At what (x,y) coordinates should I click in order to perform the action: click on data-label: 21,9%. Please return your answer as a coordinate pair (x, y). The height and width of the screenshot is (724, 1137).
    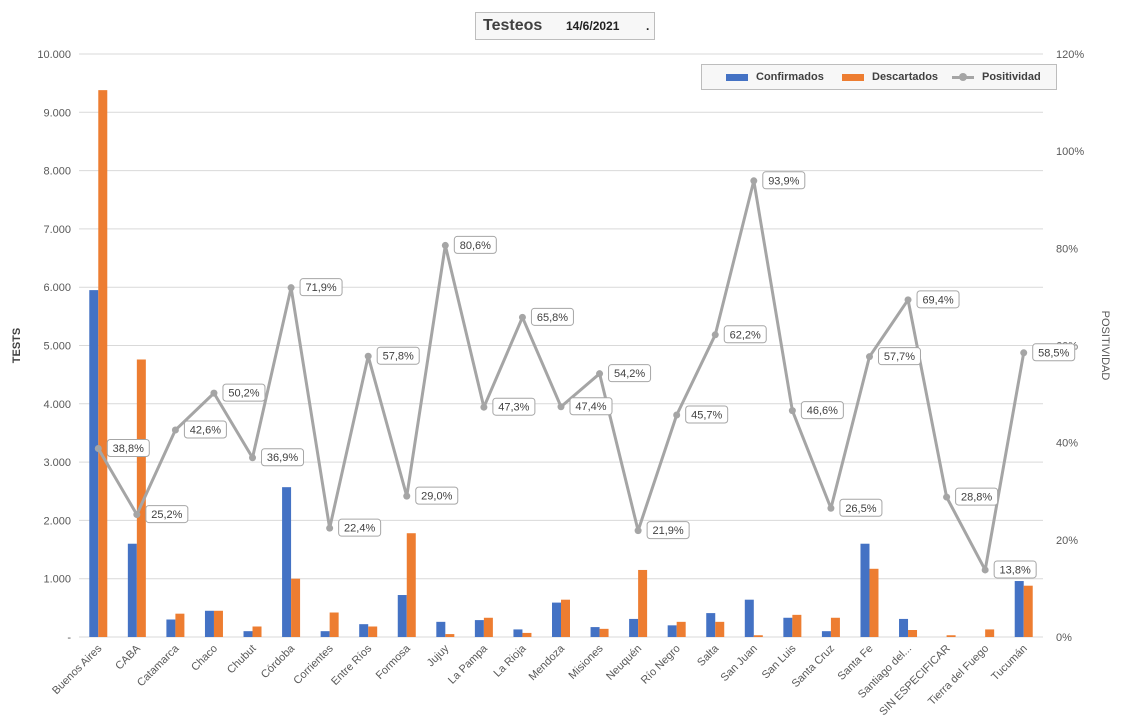
    Looking at the image, I should click on (668, 531).